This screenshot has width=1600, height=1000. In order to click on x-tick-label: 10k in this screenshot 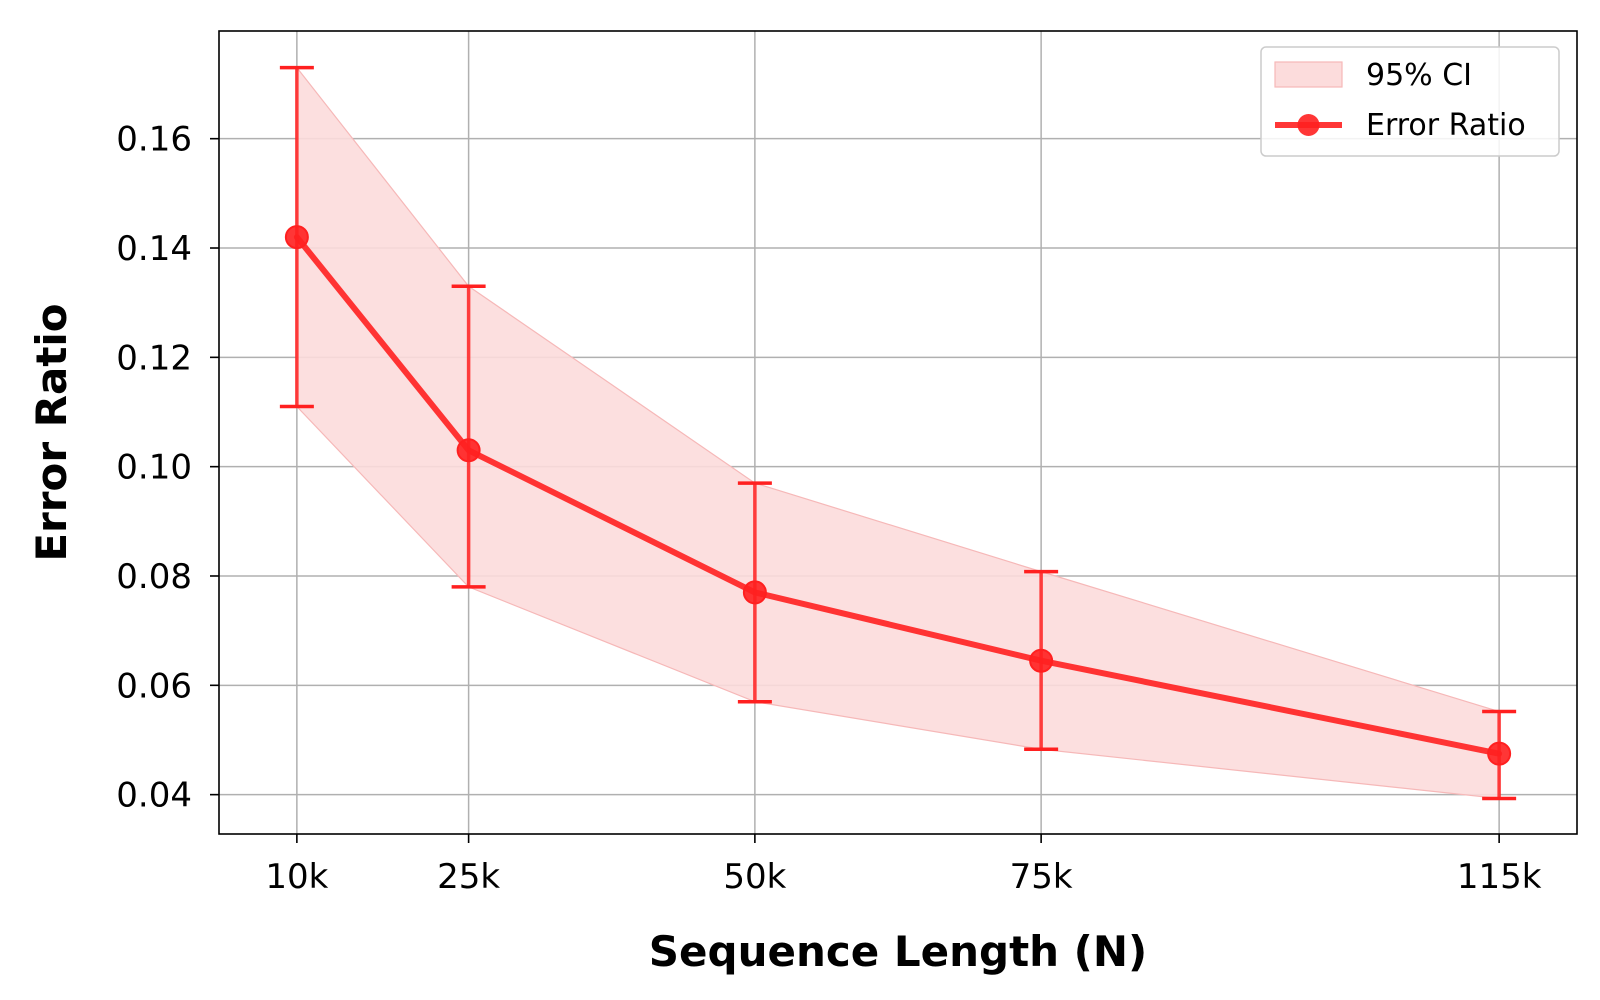, I will do `click(296, 877)`.